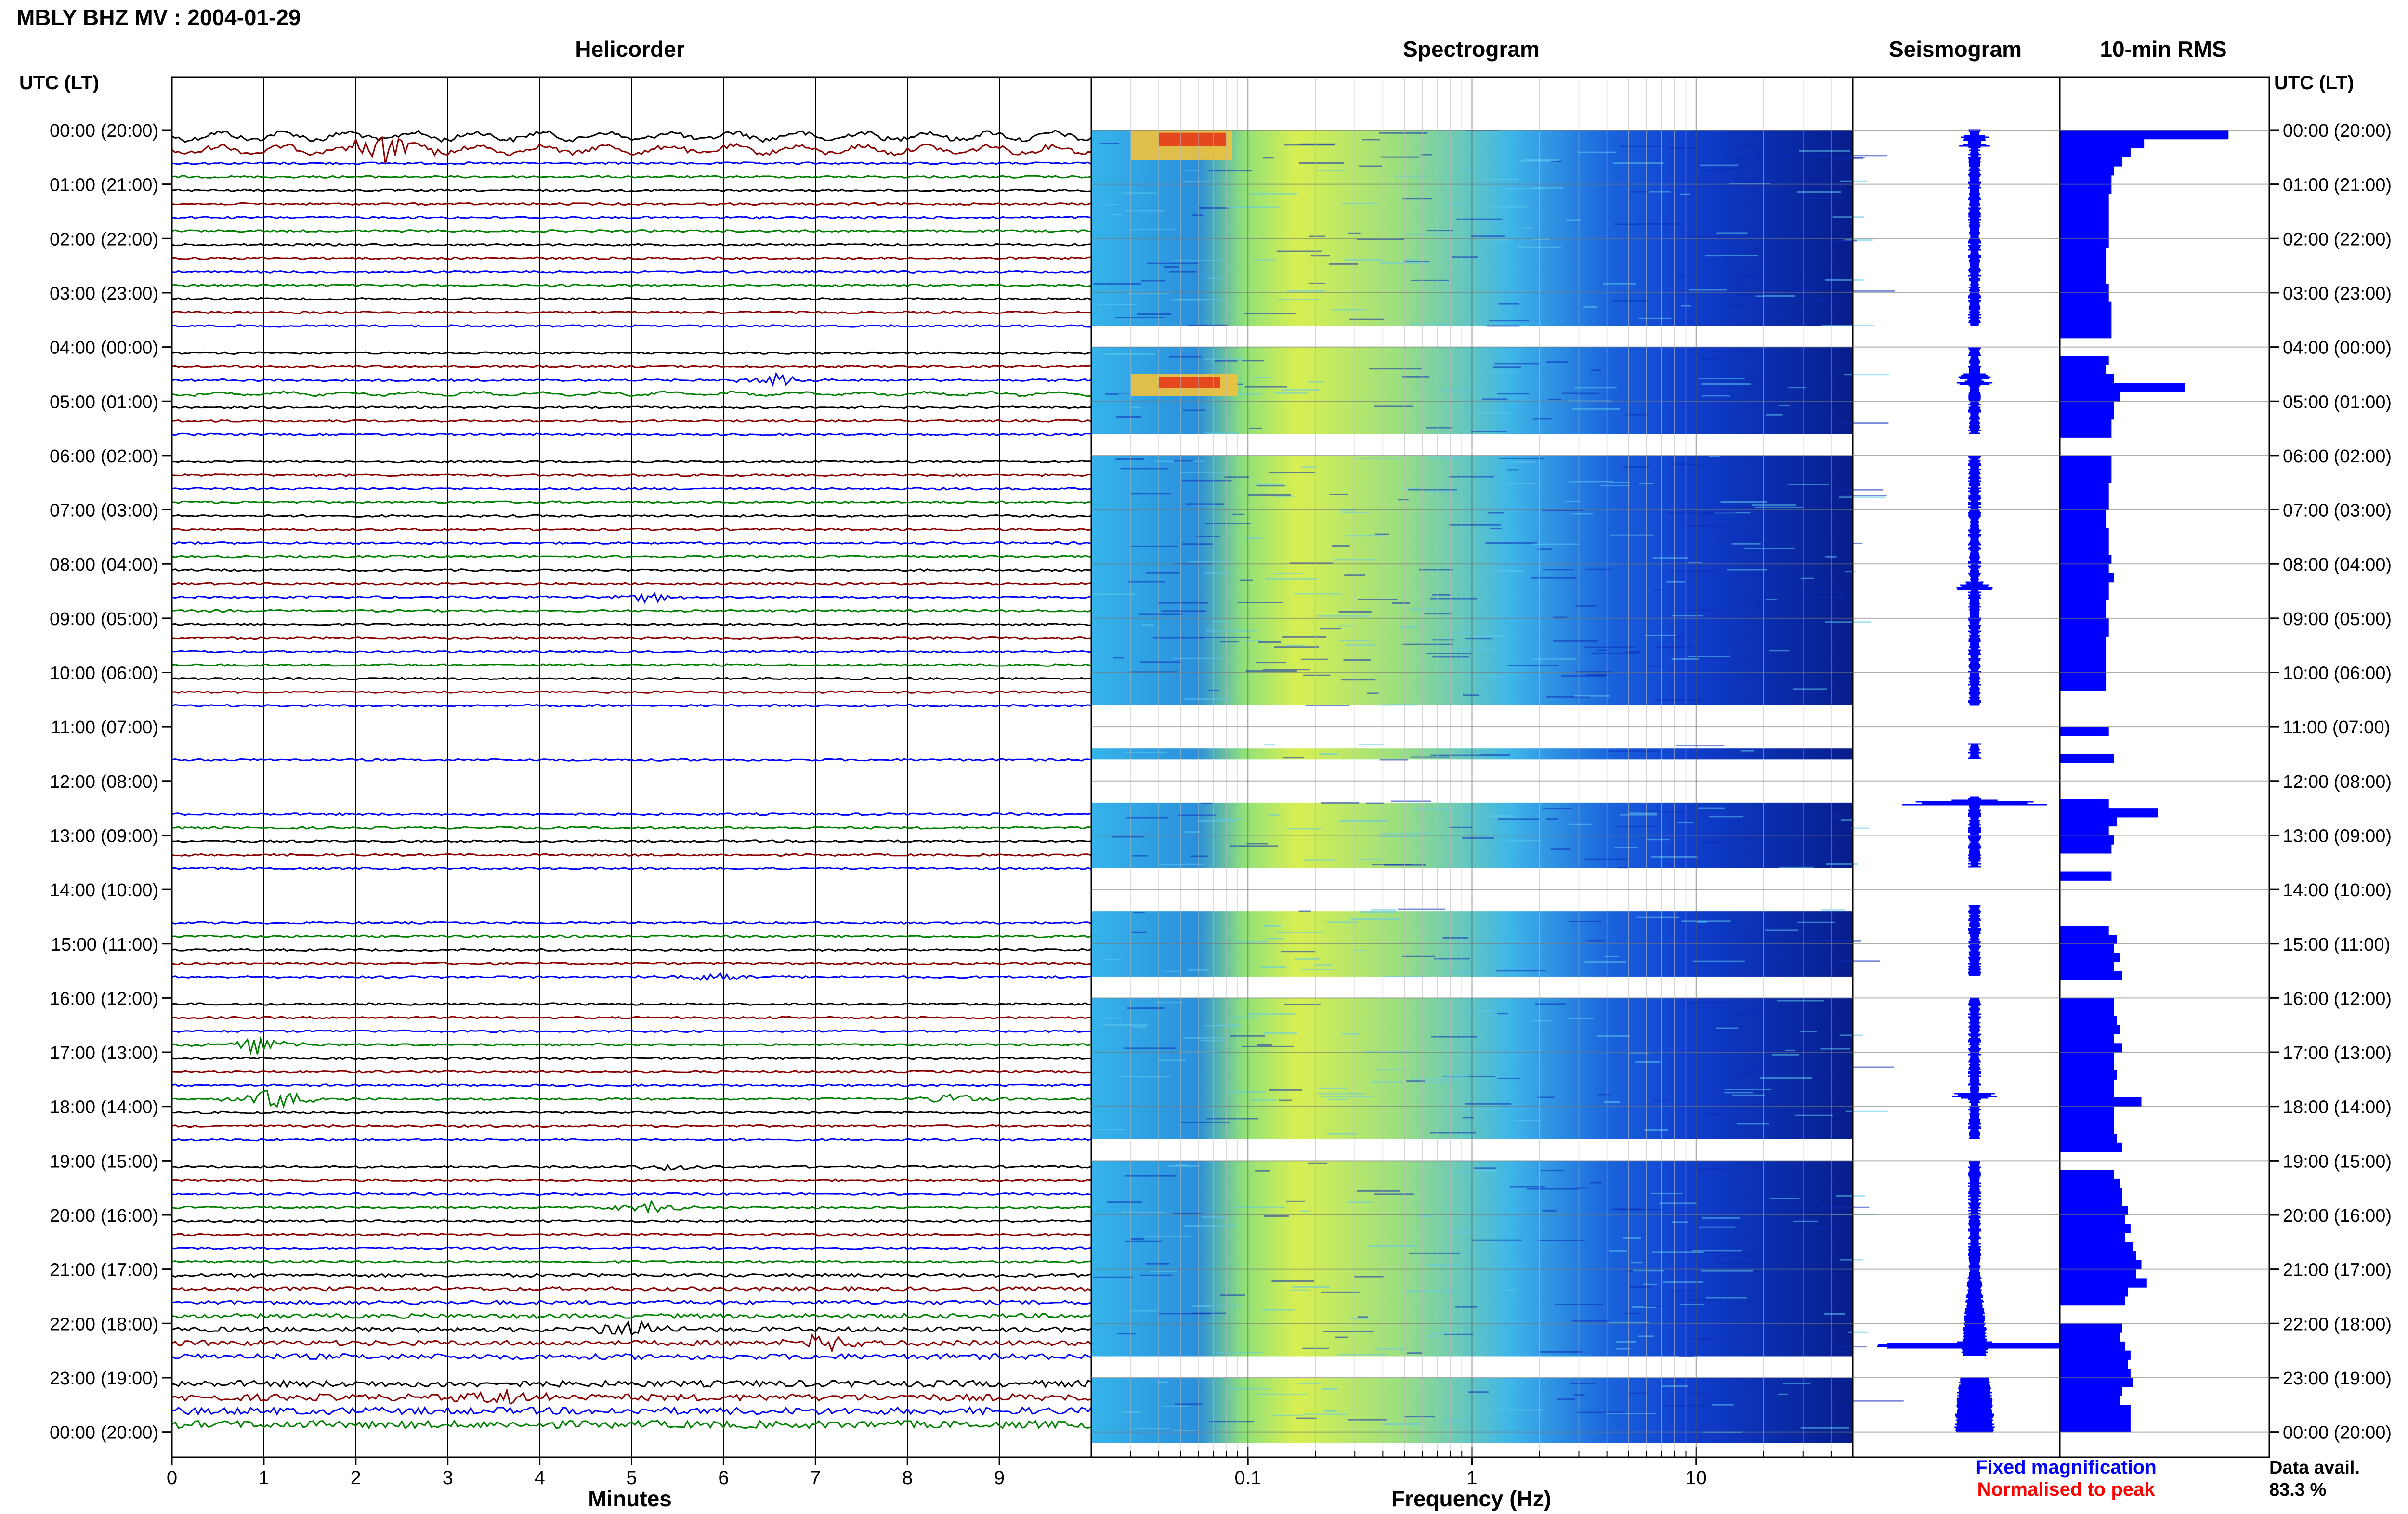 Image resolution: width=2408 pixels, height=1514 pixels. What do you see at coordinates (104, 890) in the screenshot?
I see `hour-label-left: 14:00 (10:00)` at bounding box center [104, 890].